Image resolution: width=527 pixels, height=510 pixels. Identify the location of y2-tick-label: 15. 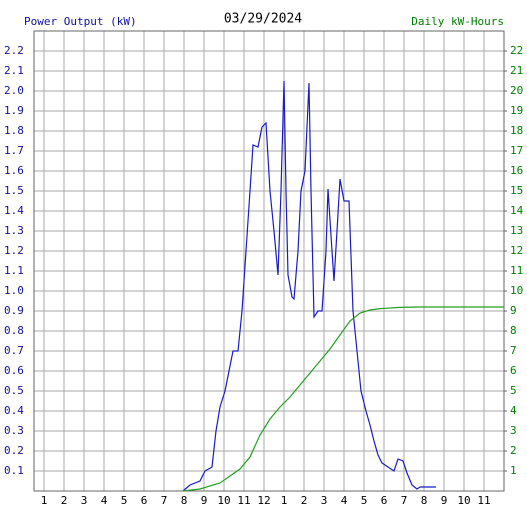
(516, 190).